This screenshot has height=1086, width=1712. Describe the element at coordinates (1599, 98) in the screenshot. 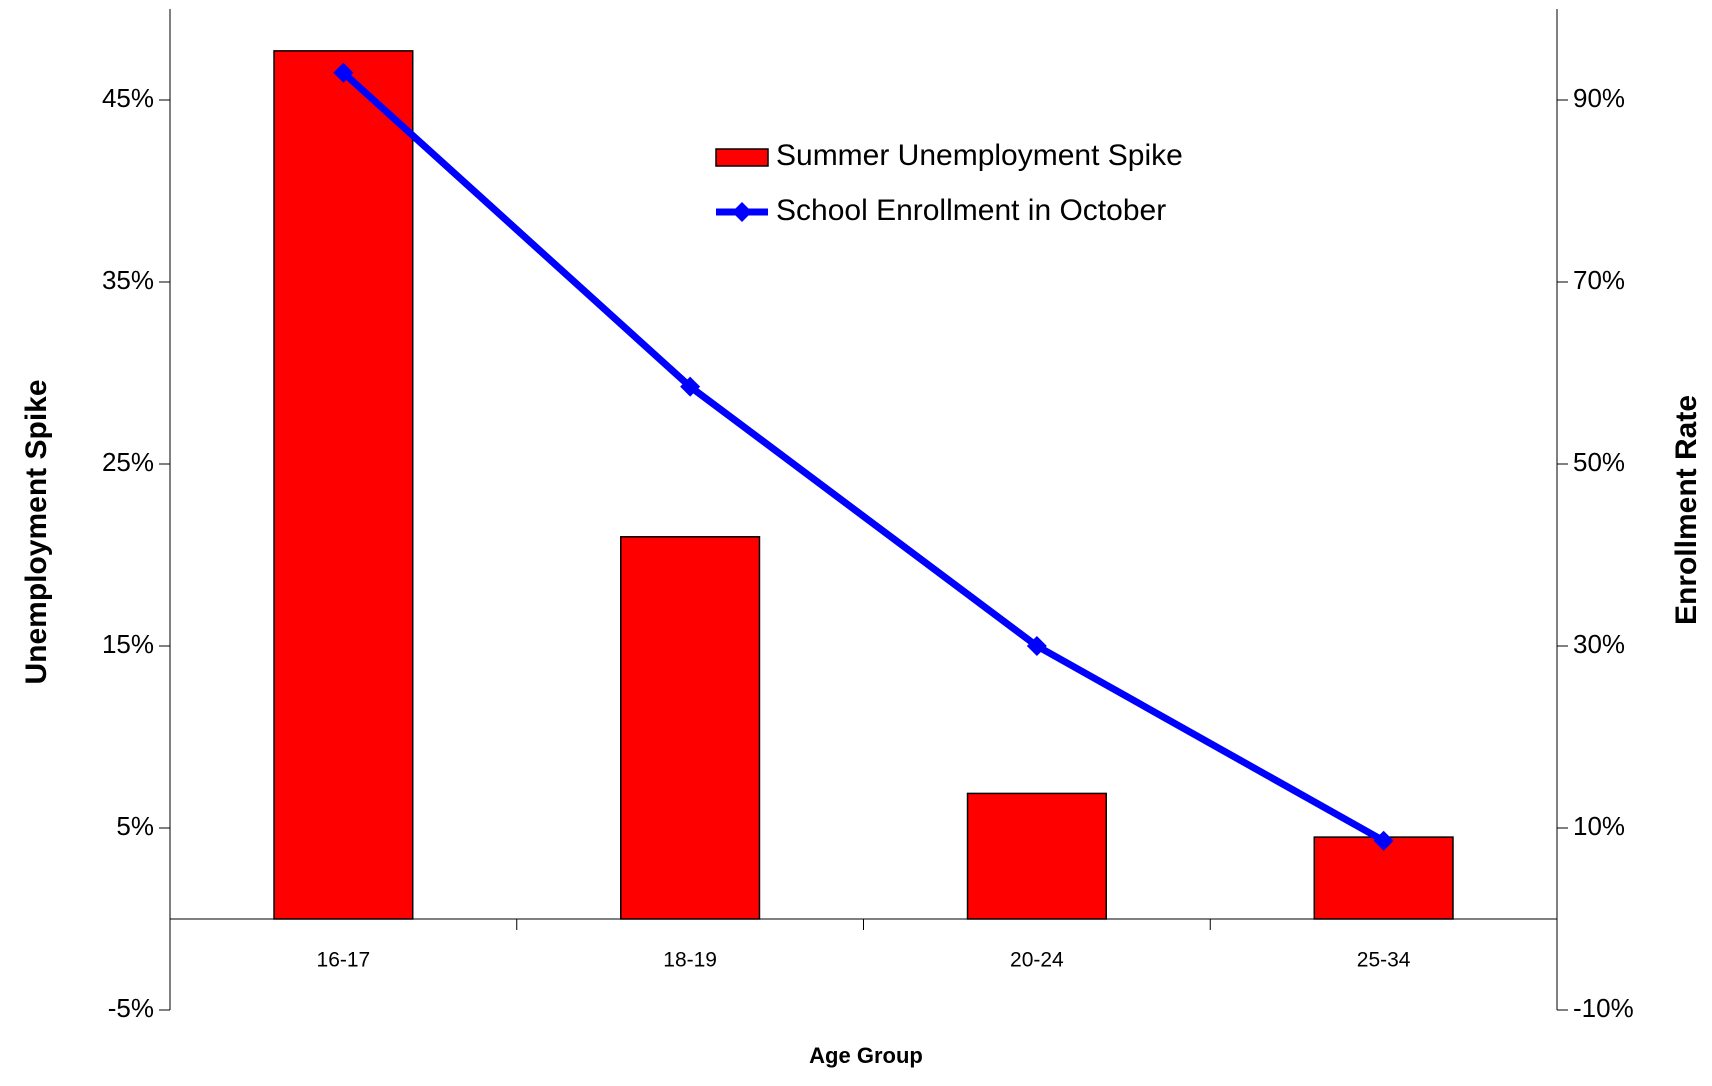

I see `y2-tick-label: 90%` at that location.